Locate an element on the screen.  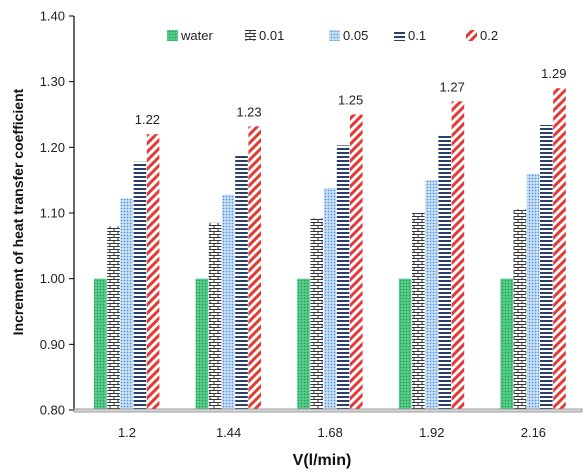
x-axis-line is located at coordinates (328, 410).